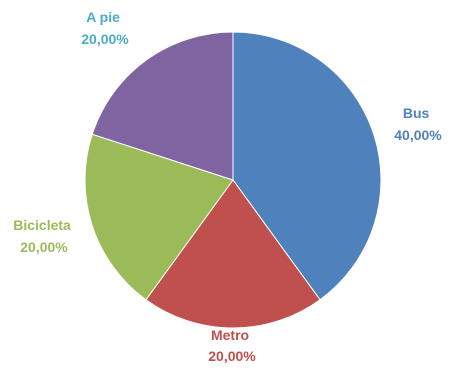 This screenshot has width=452, height=368. What do you see at coordinates (105, 39) in the screenshot?
I see `data-label-a-pie-value: 20,00%` at bounding box center [105, 39].